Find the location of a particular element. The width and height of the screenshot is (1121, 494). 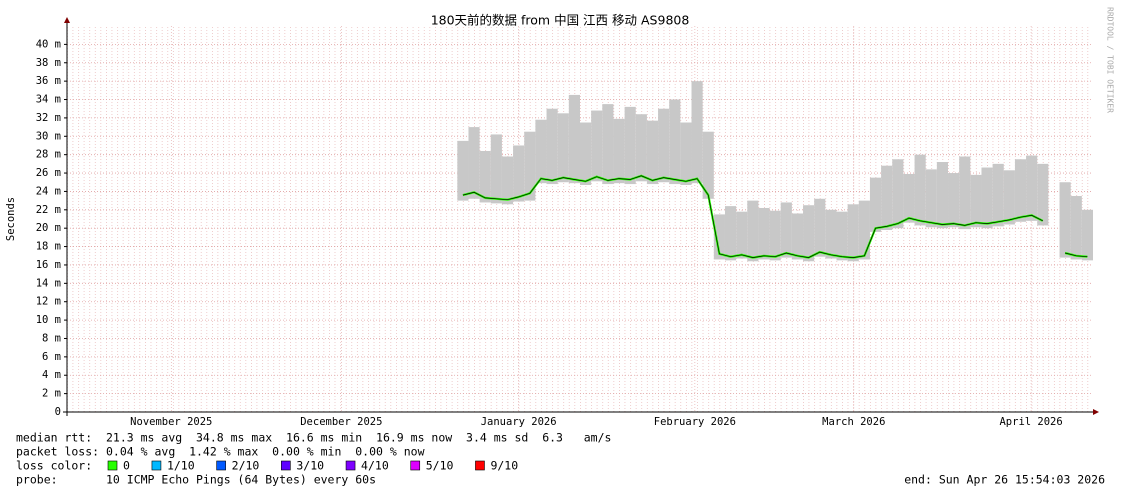

x-tick-label: November 2025 is located at coordinates (171, 422).